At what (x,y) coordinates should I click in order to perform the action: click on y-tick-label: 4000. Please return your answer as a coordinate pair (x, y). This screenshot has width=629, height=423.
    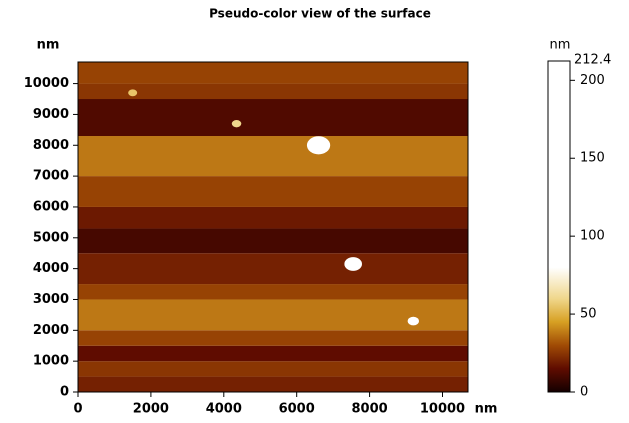
    Looking at the image, I should click on (51, 268).